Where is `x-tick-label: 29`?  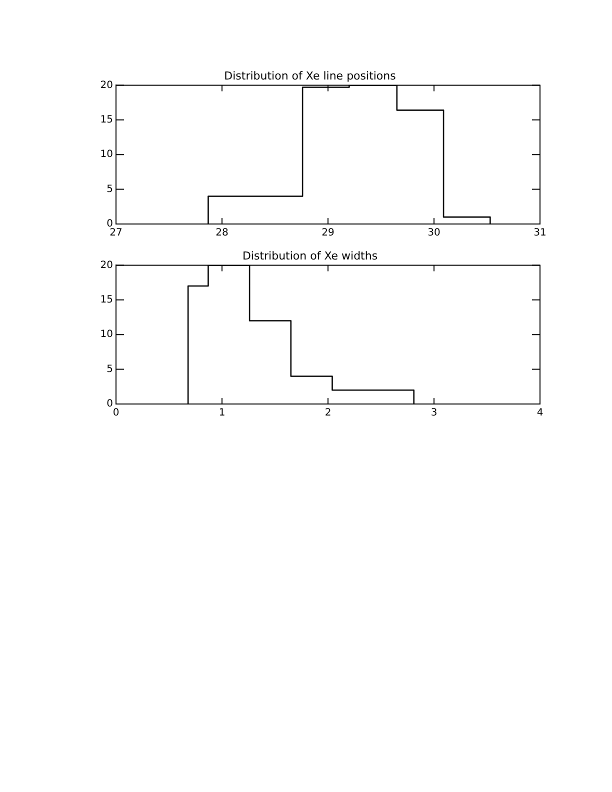 x-tick-label: 29 is located at coordinates (328, 233).